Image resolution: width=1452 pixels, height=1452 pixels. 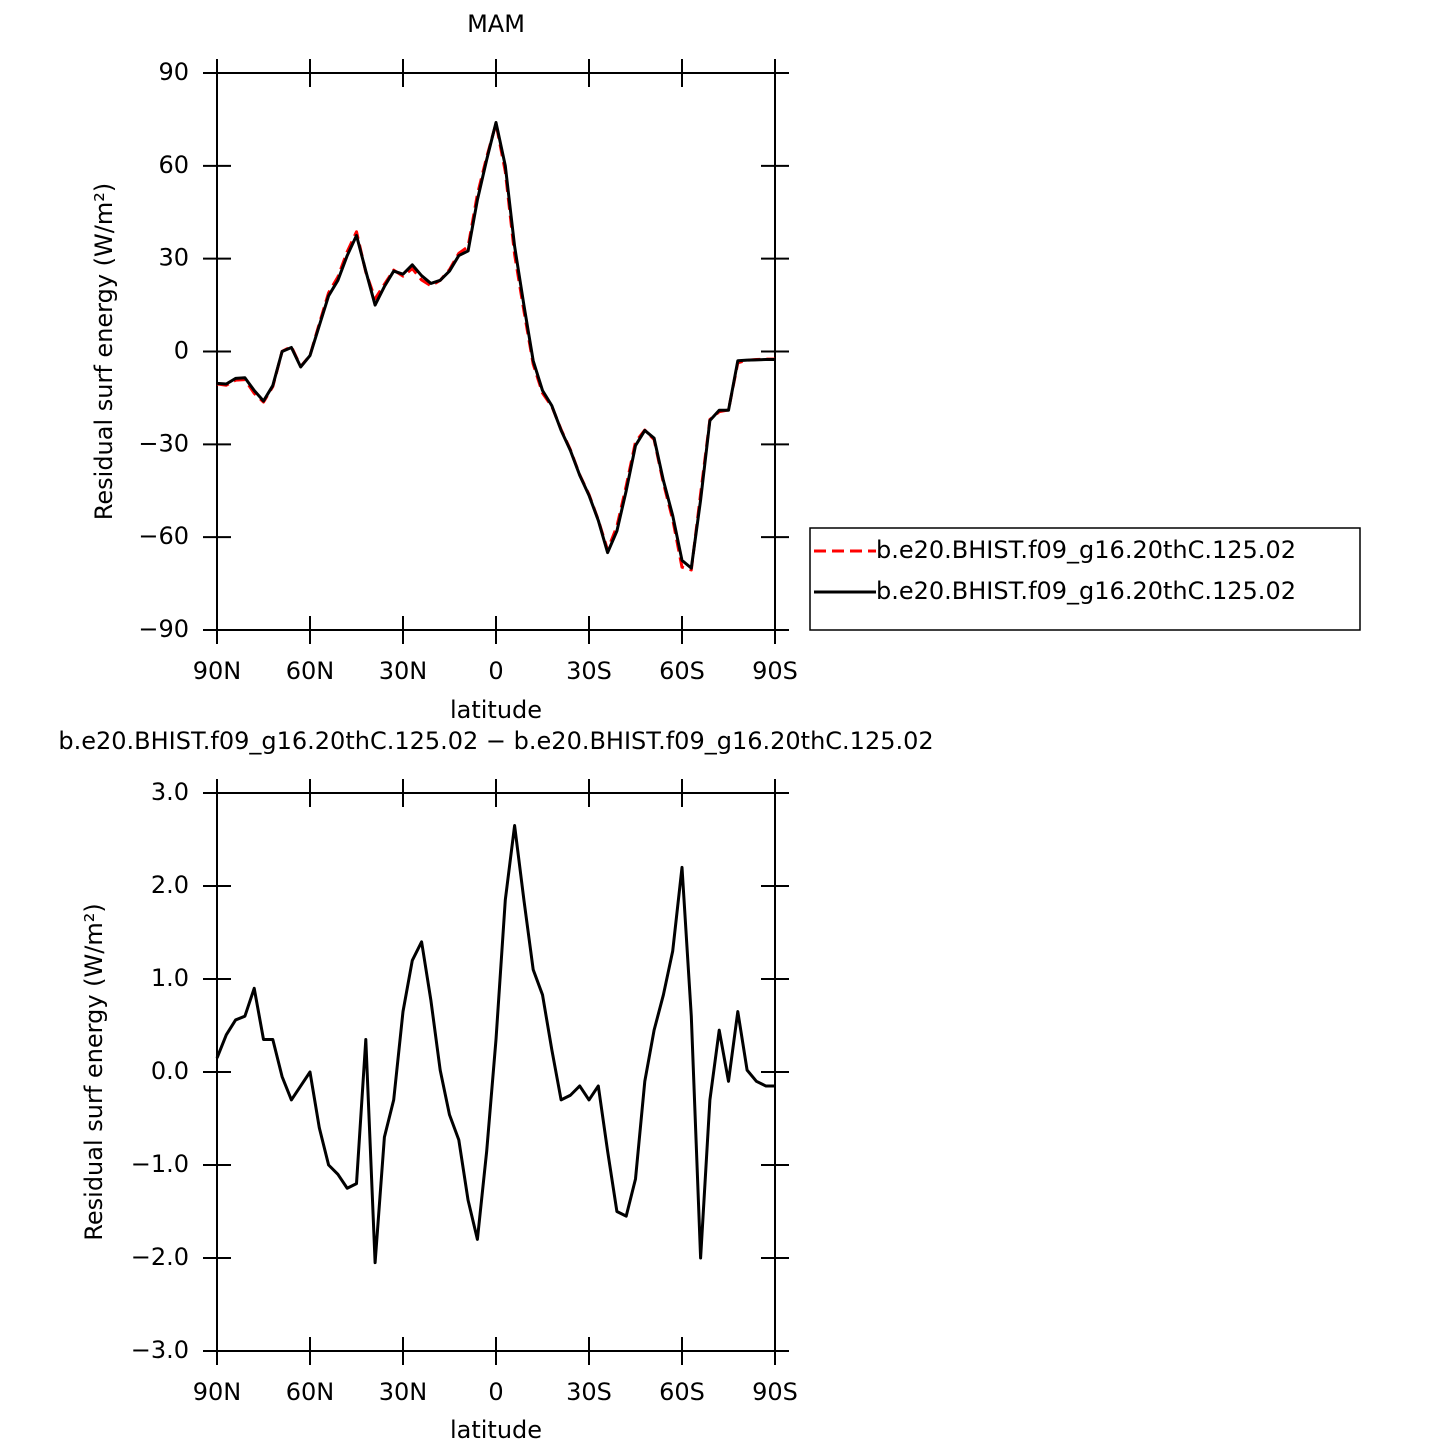 What do you see at coordinates (173, 258) in the screenshot?
I see `y-tick-label: 30` at bounding box center [173, 258].